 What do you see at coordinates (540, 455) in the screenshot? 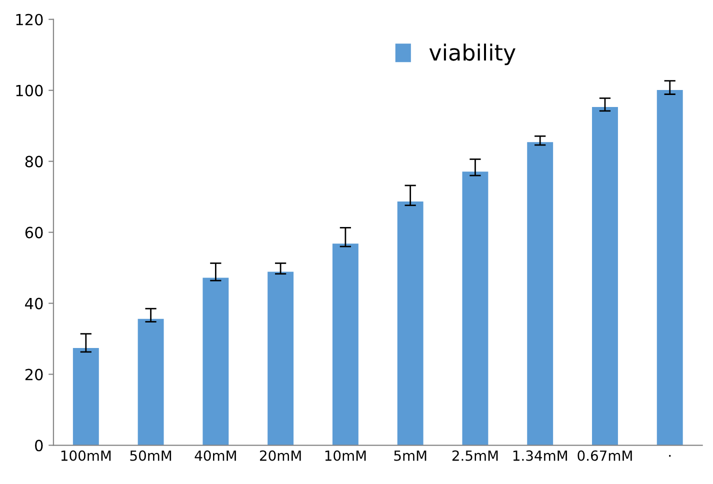
I see `x-tick-label: 1.34mM` at bounding box center [540, 455].